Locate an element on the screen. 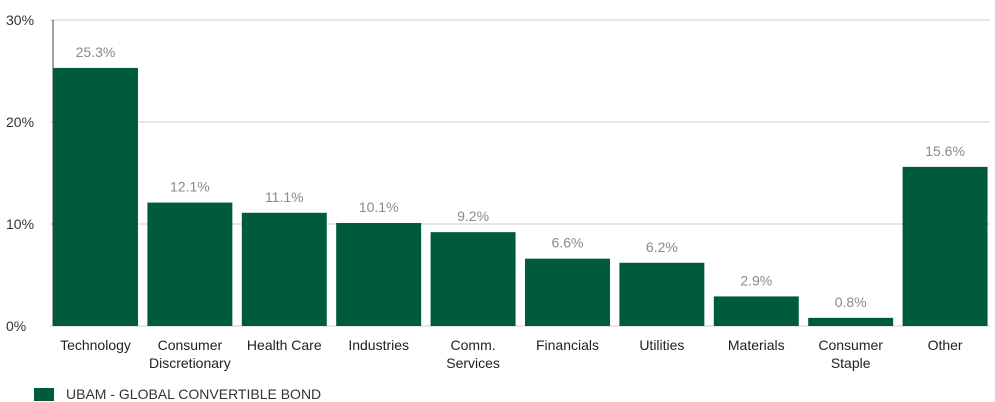 The height and width of the screenshot is (402, 995). data-label: 2.9% is located at coordinates (756, 280).